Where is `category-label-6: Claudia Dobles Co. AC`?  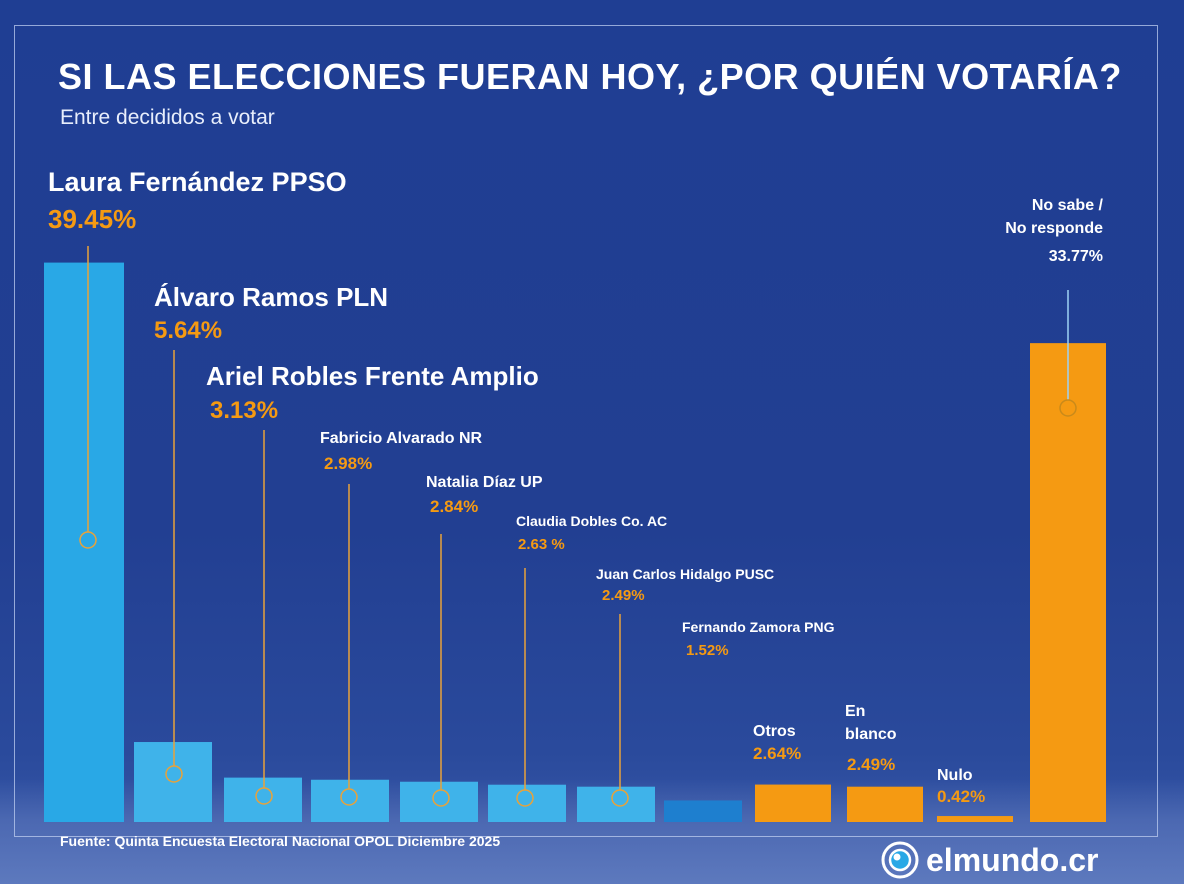 category-label-6: Claudia Dobles Co. AC is located at coordinates (591, 521).